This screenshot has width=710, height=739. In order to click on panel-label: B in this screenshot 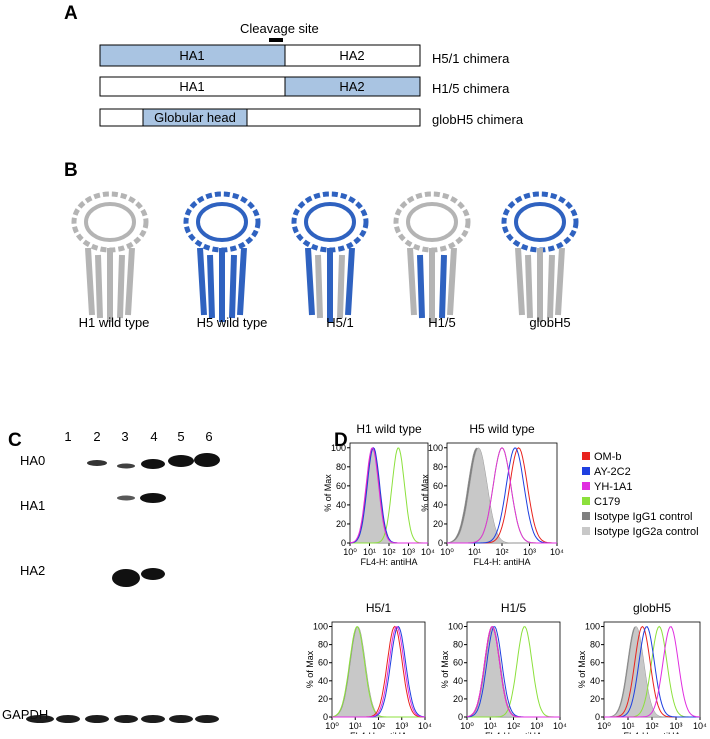, I will do `click(71, 170)`.